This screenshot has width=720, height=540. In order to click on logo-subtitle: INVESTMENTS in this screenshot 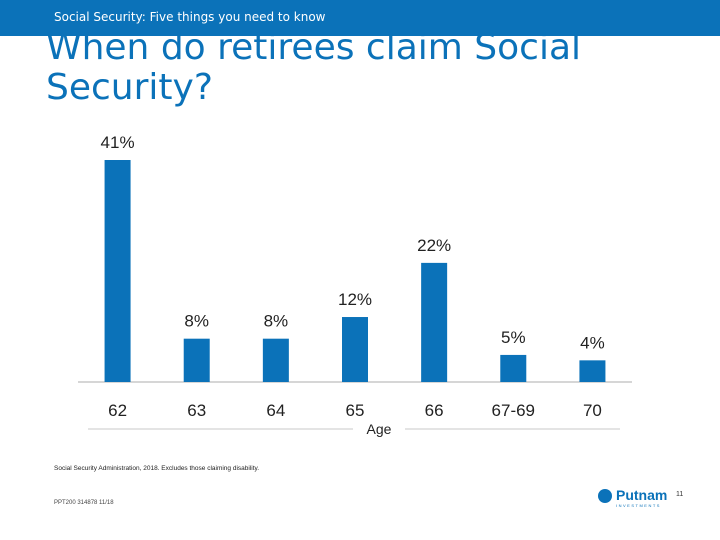, I will do `click(638, 505)`.